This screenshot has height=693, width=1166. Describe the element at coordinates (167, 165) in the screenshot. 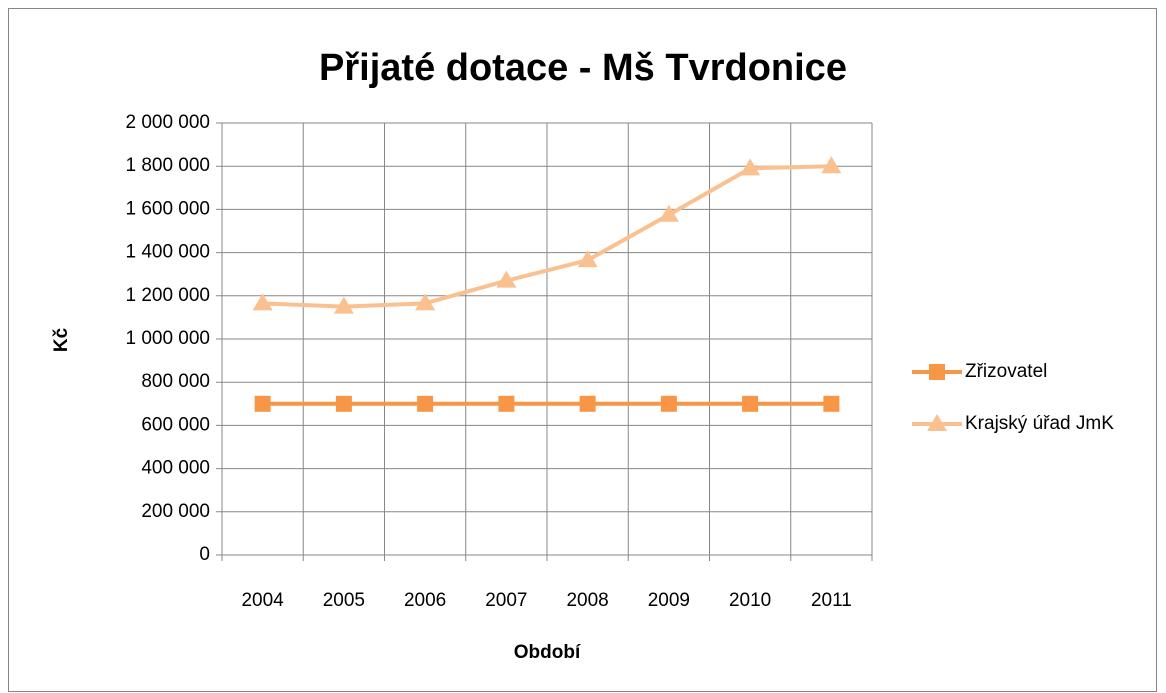

I see `y-tick-label: 1 800 000` at that location.